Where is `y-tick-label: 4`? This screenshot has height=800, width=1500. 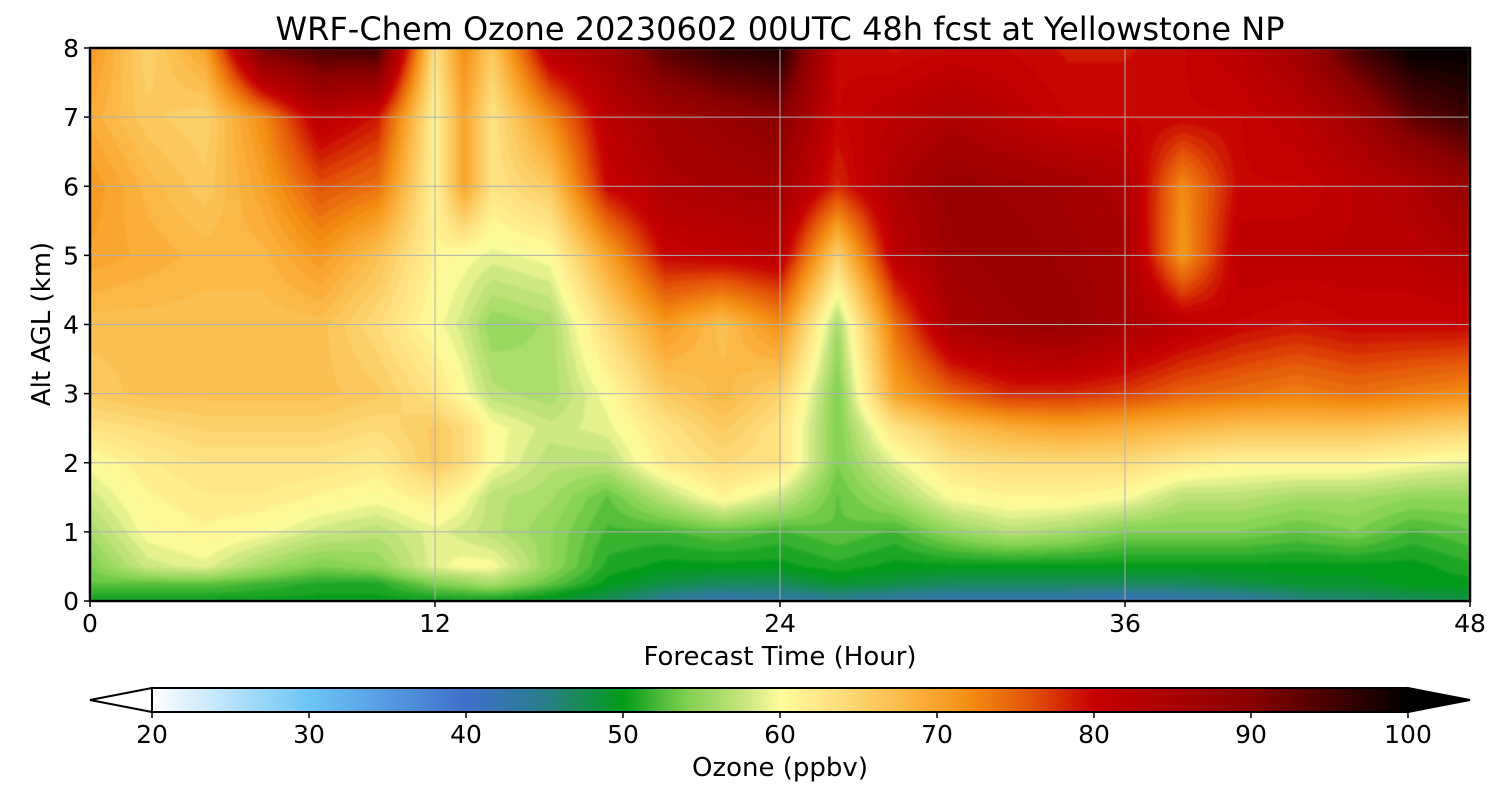 y-tick-label: 4 is located at coordinates (71, 325).